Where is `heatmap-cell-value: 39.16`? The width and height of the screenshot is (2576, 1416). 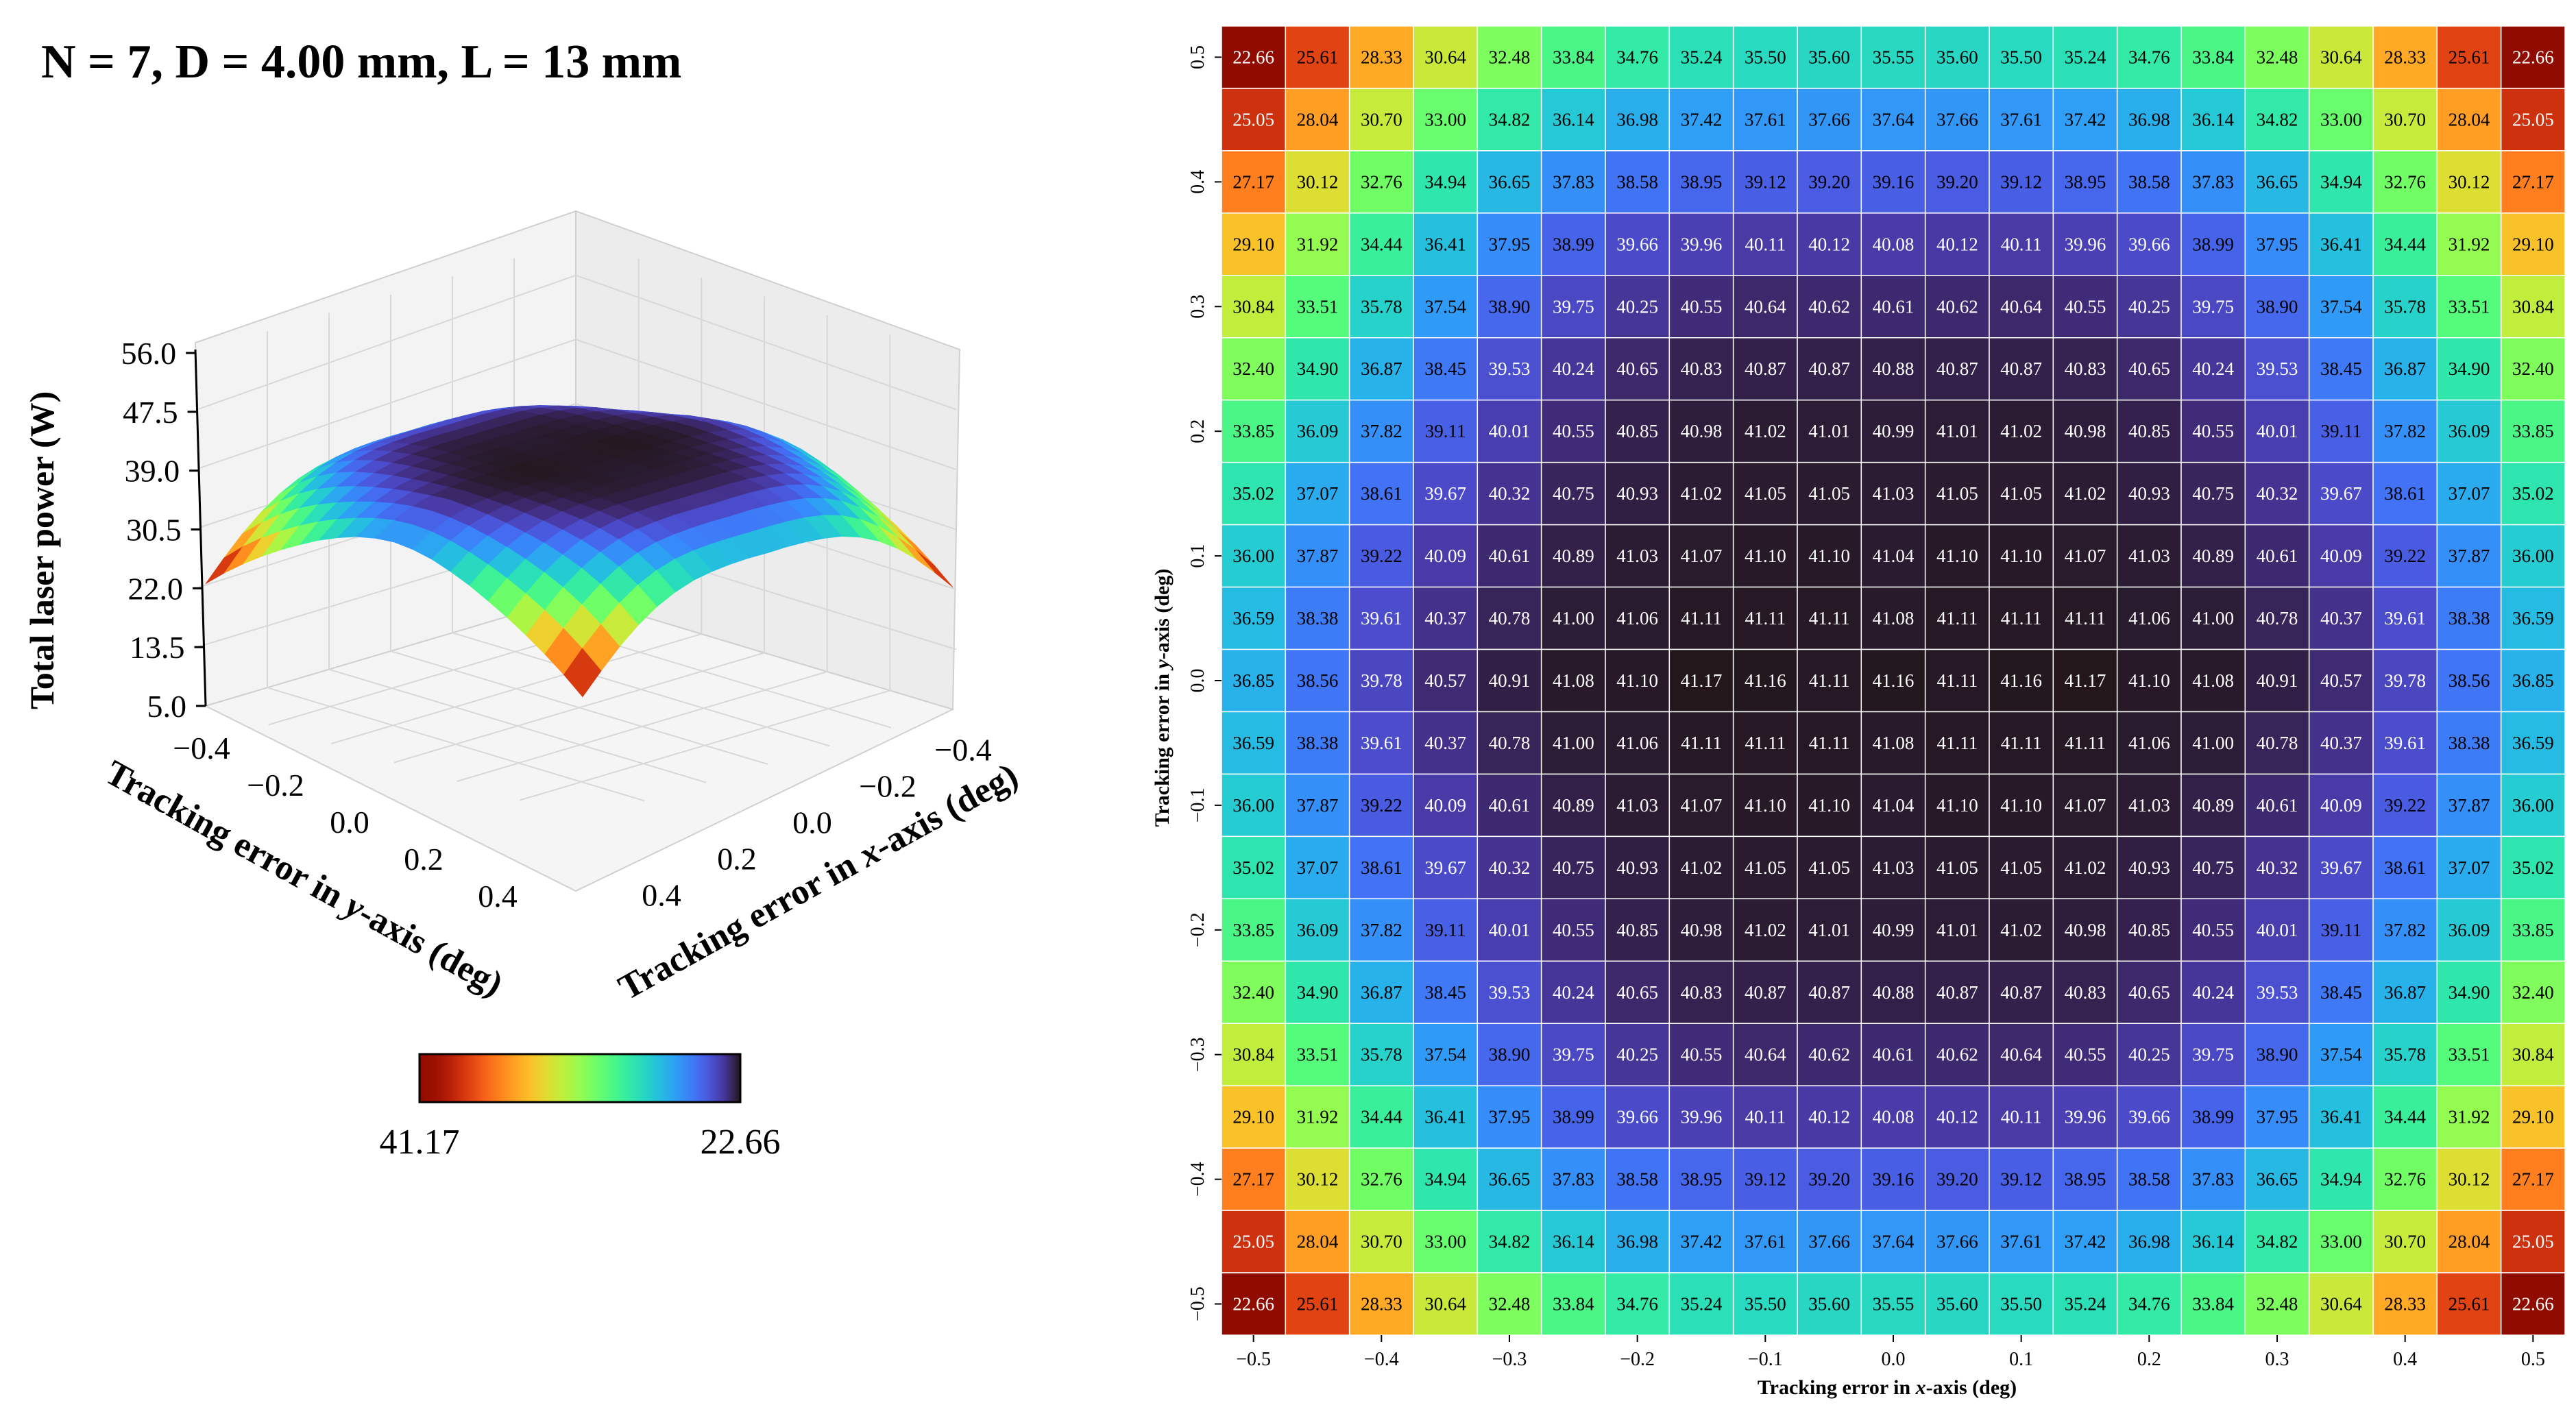 heatmap-cell-value: 39.16 is located at coordinates (1894, 181).